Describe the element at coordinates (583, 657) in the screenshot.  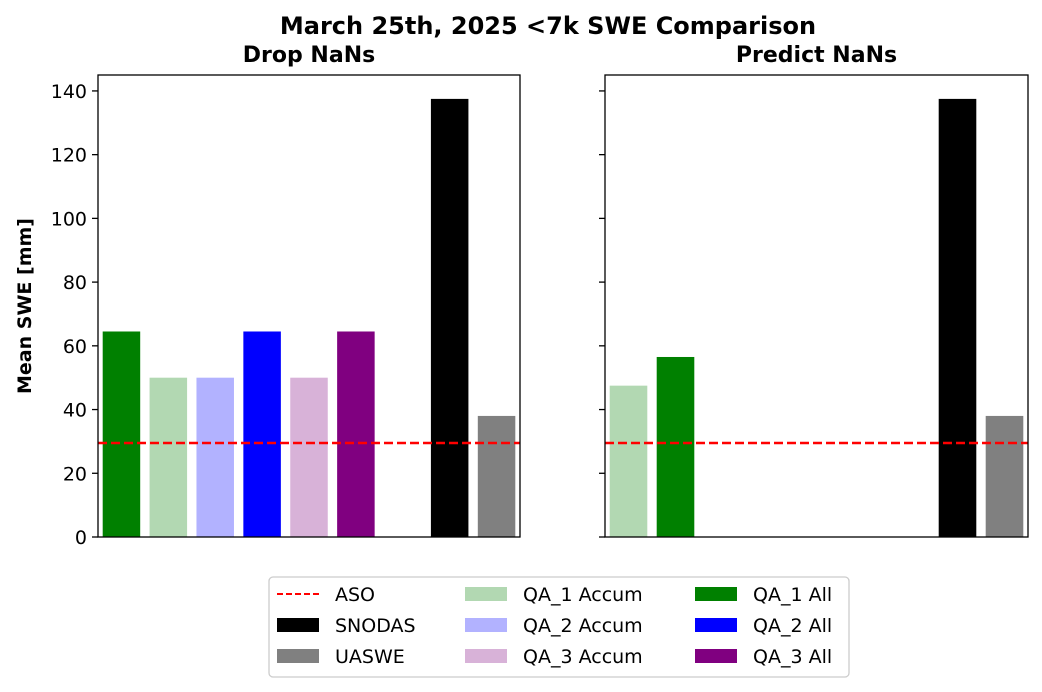
I see `legend-label: QA_3 Accum` at that location.